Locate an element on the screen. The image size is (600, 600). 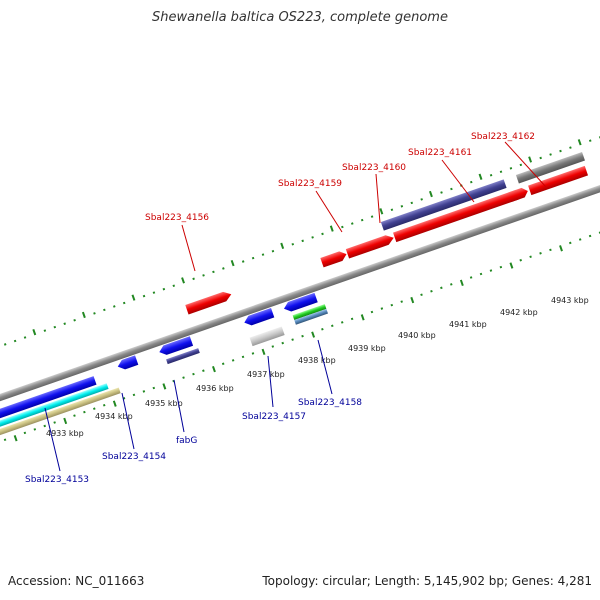
gene-label-sbal223-4159: Sbal223_4159 is located at coordinates (310, 184).